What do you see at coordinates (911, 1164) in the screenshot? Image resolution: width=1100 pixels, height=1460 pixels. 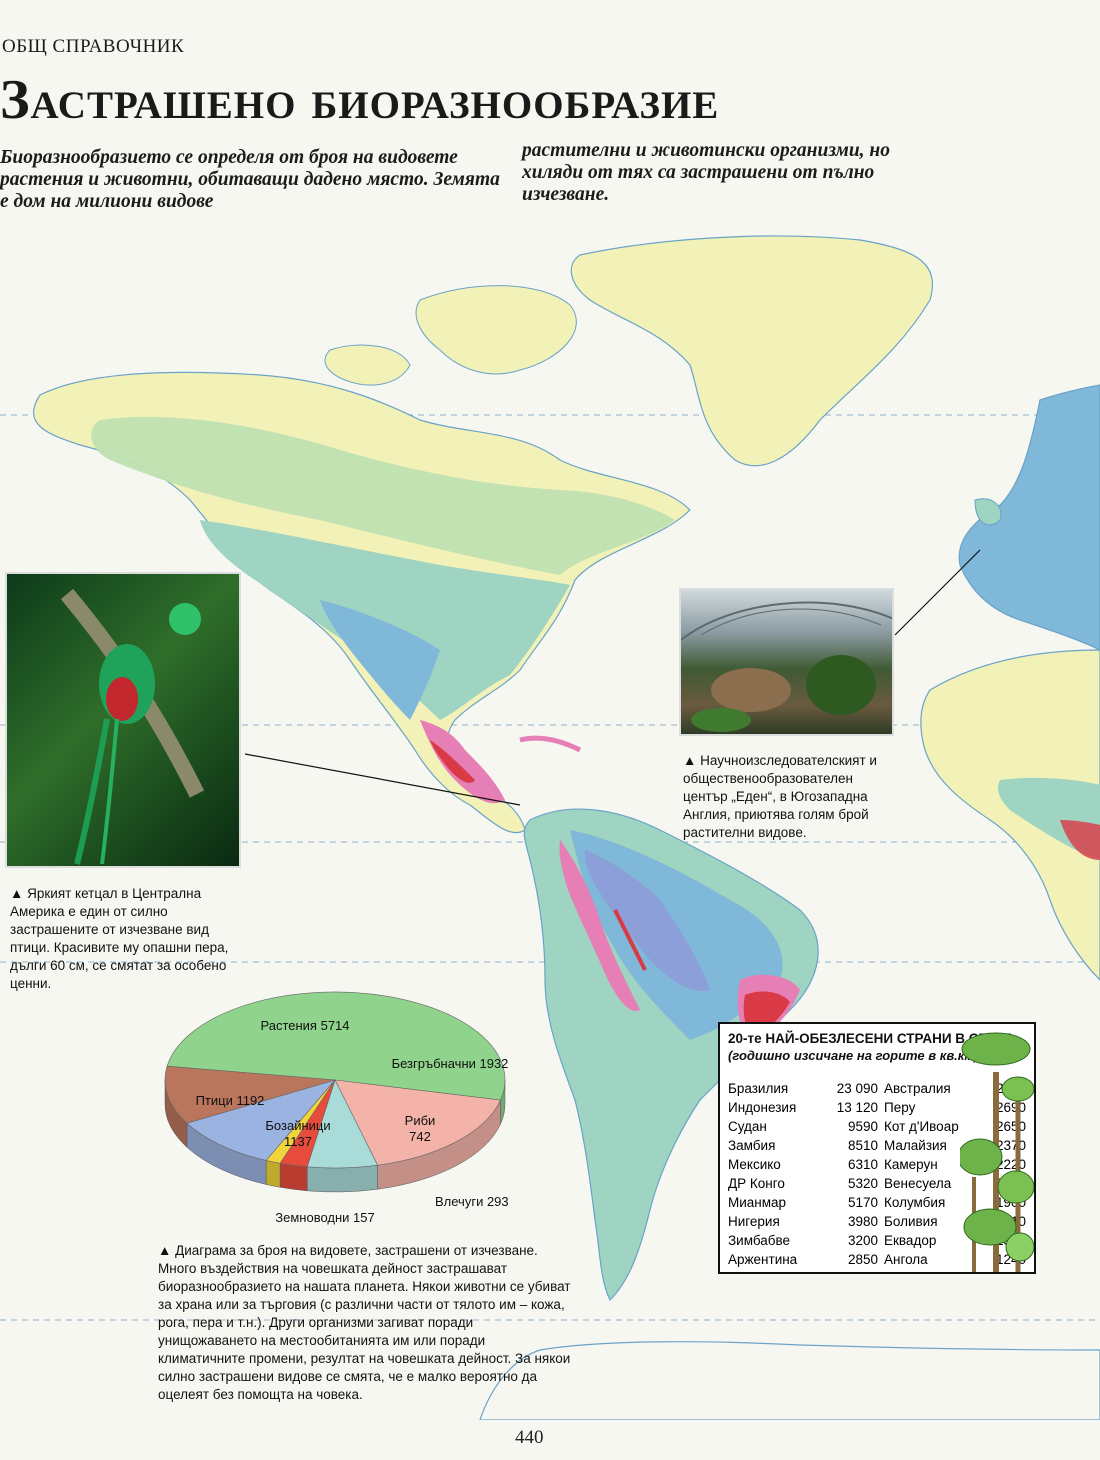 I see `country-cell: Камерун` at bounding box center [911, 1164].